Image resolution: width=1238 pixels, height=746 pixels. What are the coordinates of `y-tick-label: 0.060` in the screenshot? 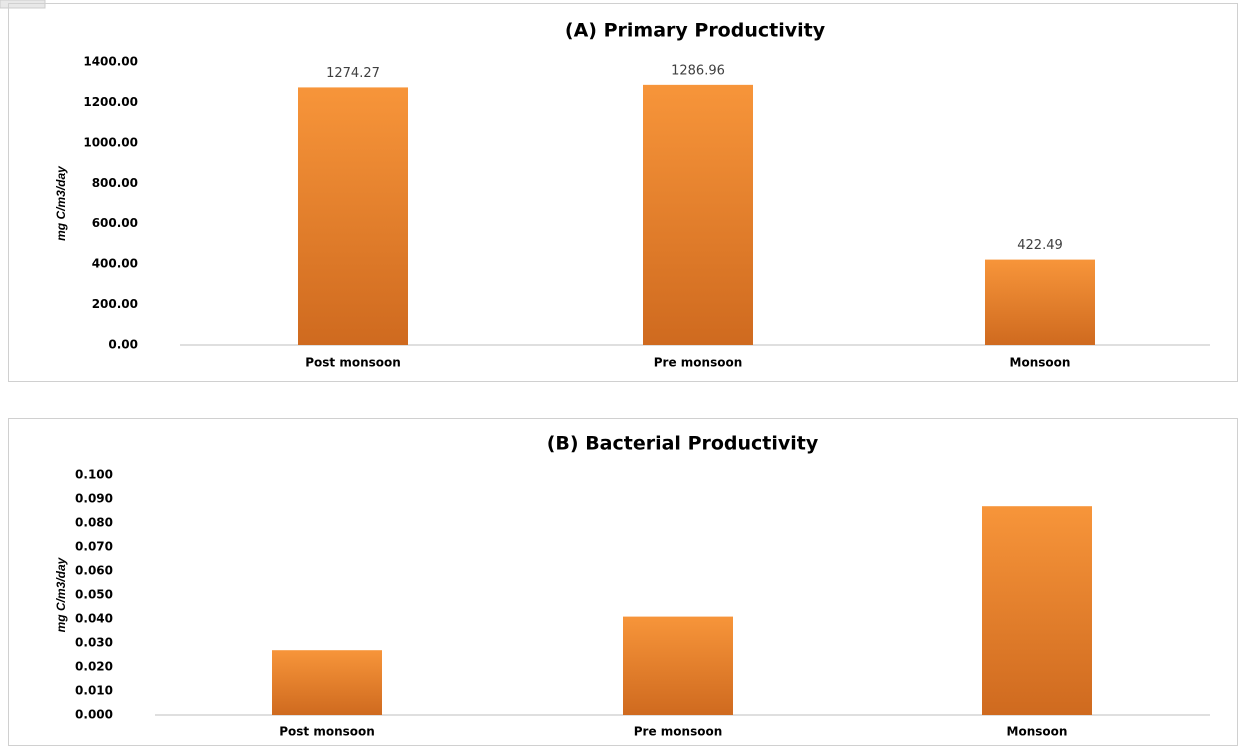 It's located at (94, 571).